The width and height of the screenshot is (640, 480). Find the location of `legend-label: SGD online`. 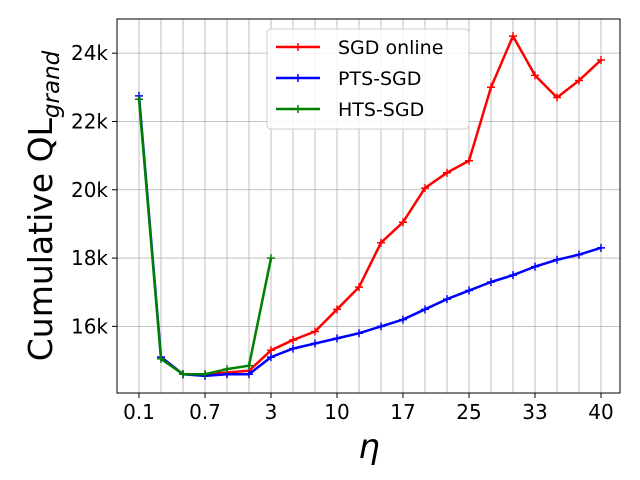

legend-label: SGD online is located at coordinates (390, 48).